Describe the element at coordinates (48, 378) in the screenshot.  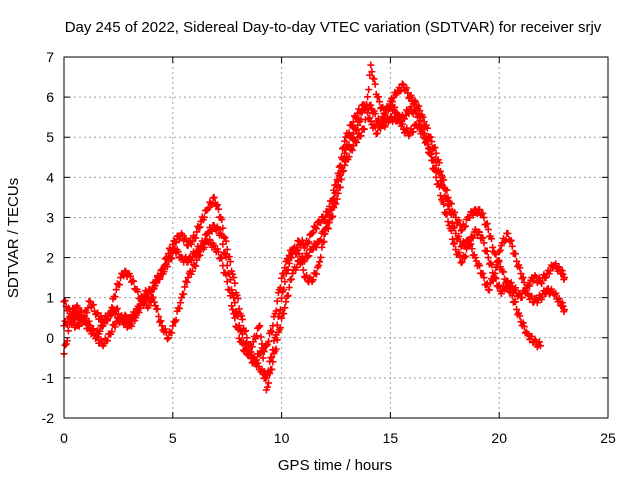
I see `y-tick-label: -1` at that location.